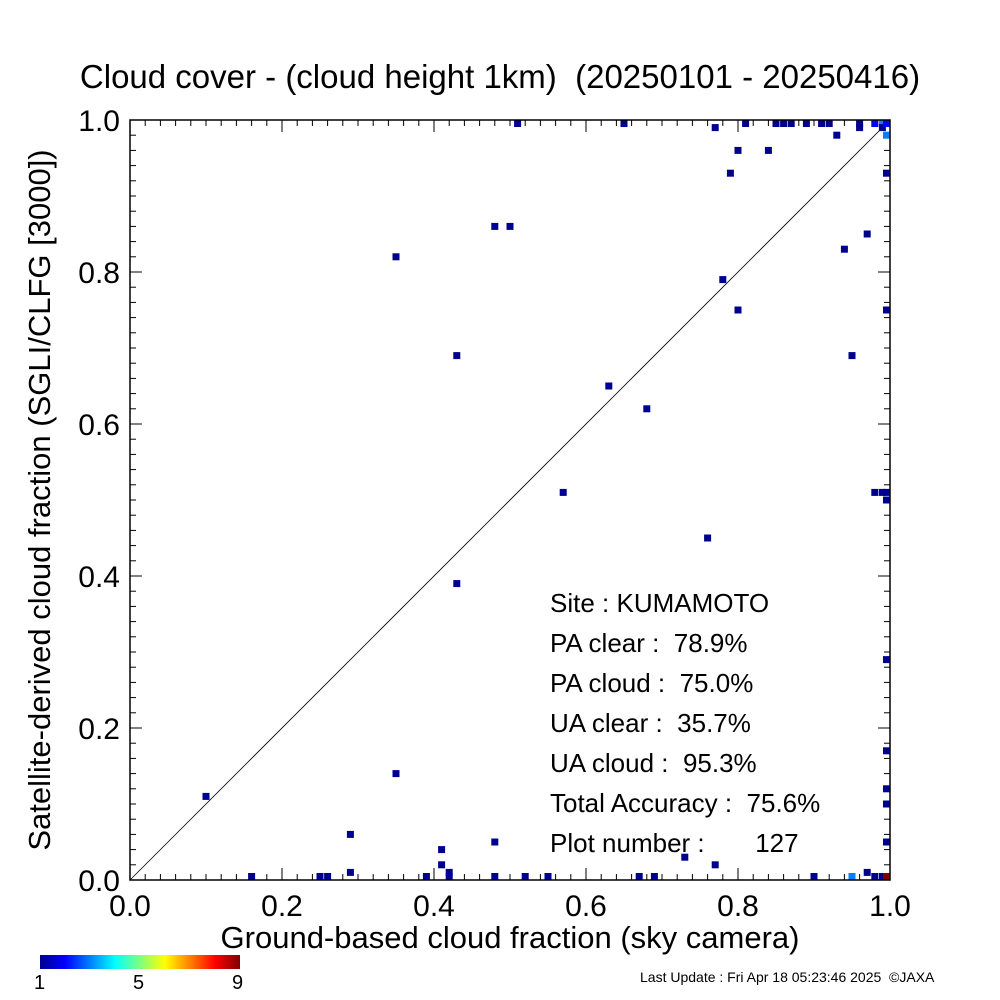  What do you see at coordinates (650, 723) in the screenshot?
I see `ua-clear-label: UA clear : 35.7%` at bounding box center [650, 723].